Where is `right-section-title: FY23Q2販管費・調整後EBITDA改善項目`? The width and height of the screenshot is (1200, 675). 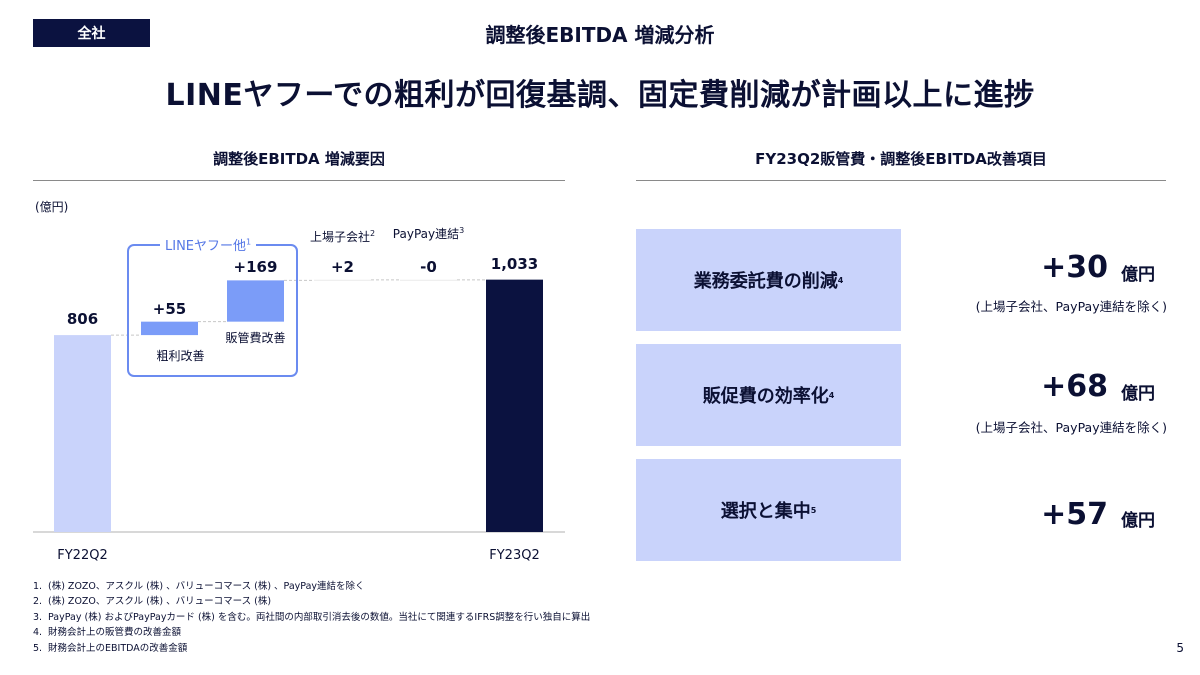
right-section-title: FY23Q2販管費・調整後EBITDA改善項目 is located at coordinates (901, 159).